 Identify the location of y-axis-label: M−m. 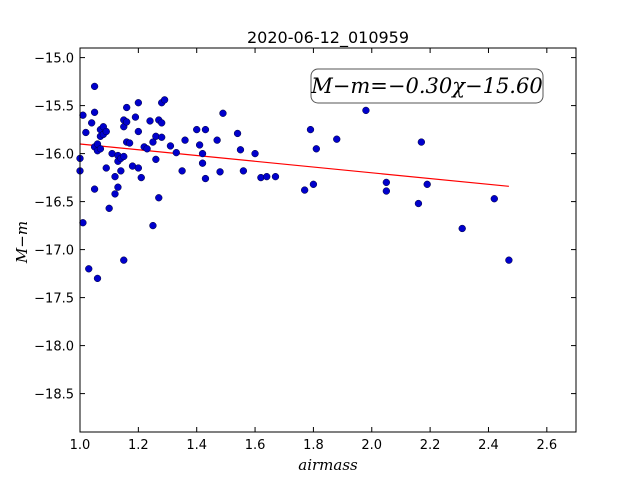
(22, 242).